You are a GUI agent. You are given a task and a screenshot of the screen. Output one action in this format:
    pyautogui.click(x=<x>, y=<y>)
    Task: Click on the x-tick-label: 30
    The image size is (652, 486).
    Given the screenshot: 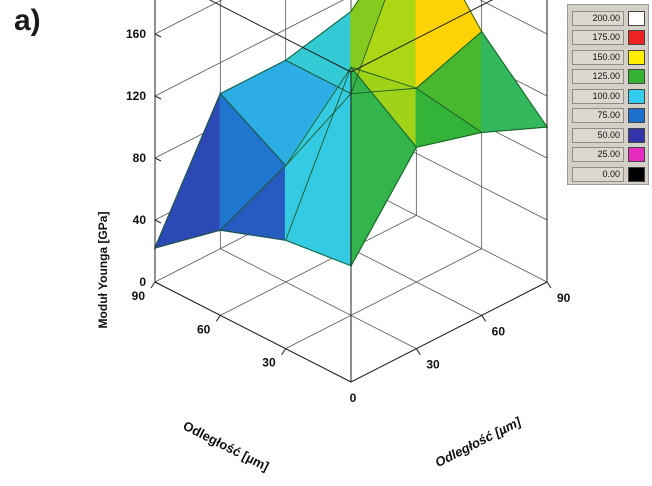 What is the action you would take?
    pyautogui.click(x=269, y=363)
    